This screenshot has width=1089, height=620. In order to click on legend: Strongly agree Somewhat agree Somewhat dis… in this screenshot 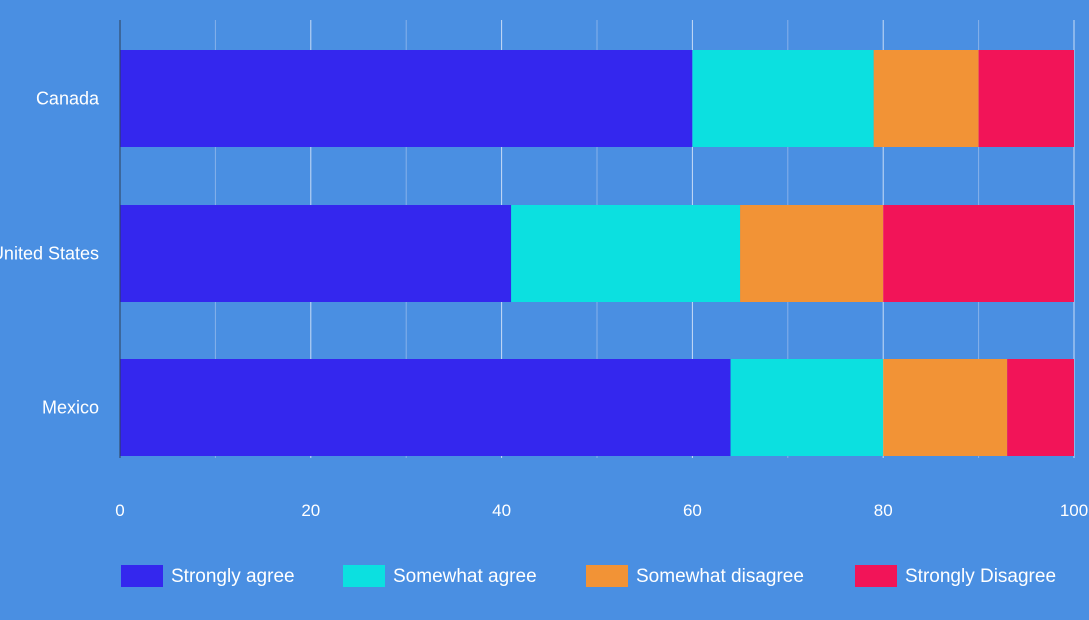, I will do `click(588, 576)`.